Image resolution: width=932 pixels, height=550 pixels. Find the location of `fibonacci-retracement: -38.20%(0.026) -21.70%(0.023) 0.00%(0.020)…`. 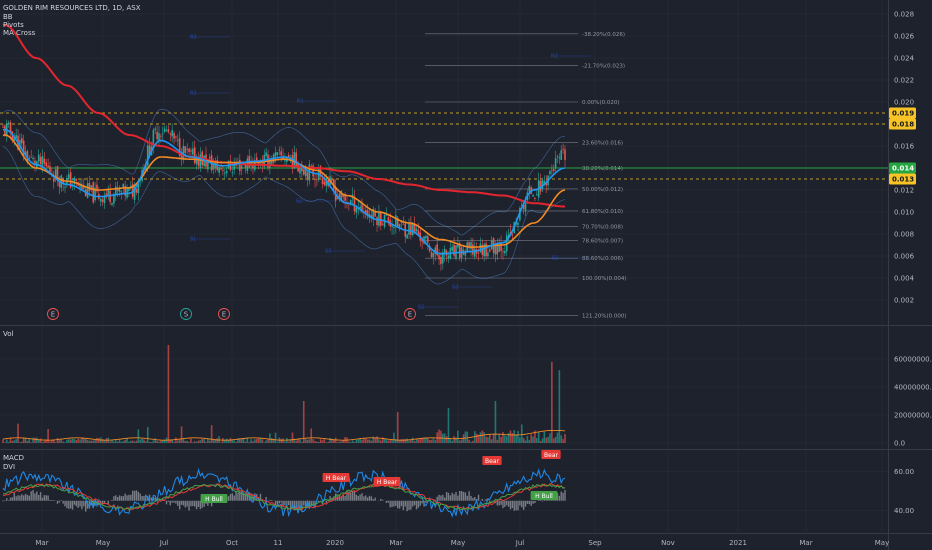

fibonacci-retracement: -38.20%(0.026) -21.70%(0.023) 0.00%(0.020)… is located at coordinates (526, 175).